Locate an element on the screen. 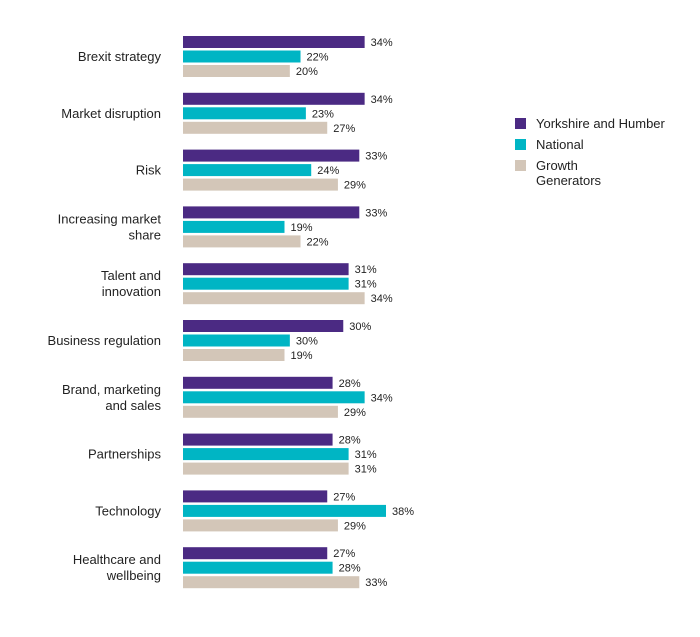 The height and width of the screenshot is (637, 700). bar-partnerships-national is located at coordinates (266, 454).